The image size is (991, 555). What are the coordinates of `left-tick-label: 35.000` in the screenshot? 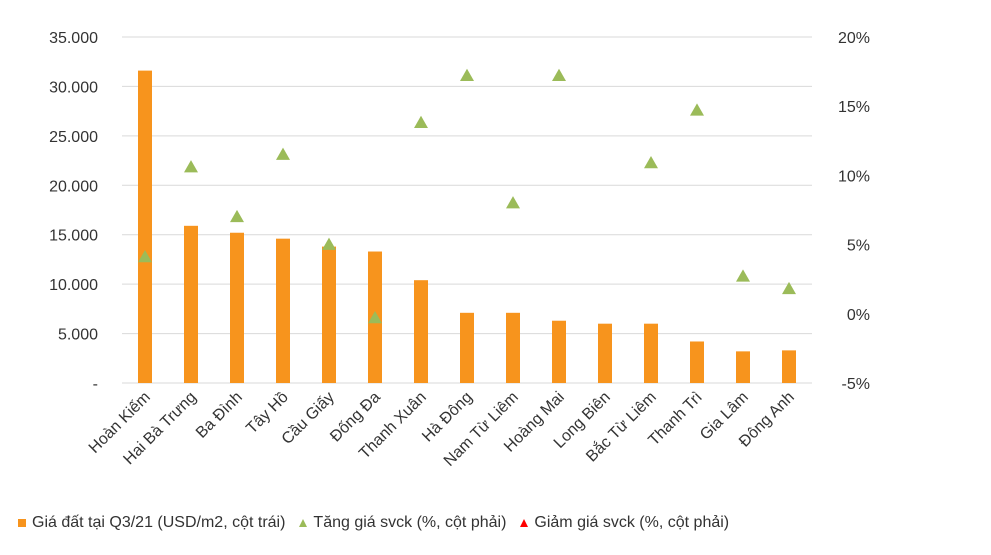 It's located at (73, 38).